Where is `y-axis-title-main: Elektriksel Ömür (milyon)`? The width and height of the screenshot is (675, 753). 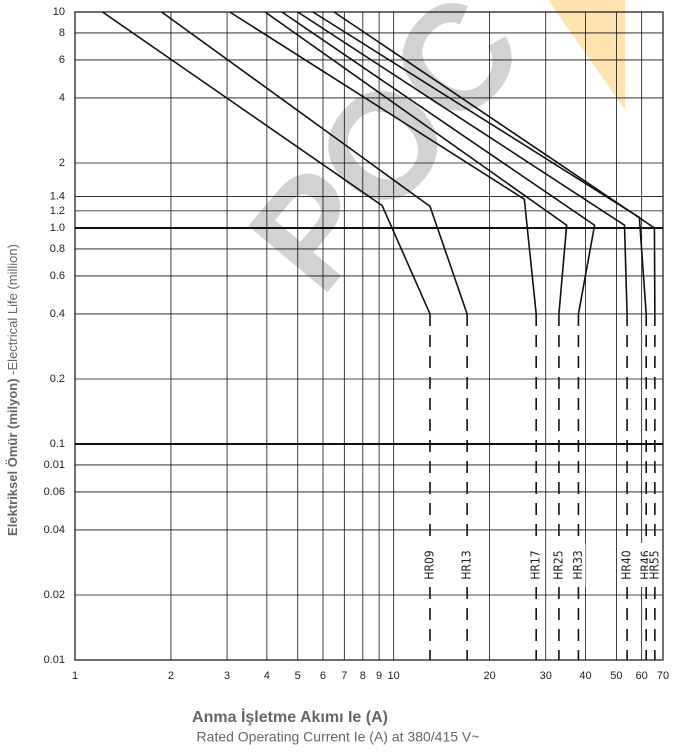
y-axis-title-main: Elektriksel Ömür (milyon) is located at coordinates (12, 457).